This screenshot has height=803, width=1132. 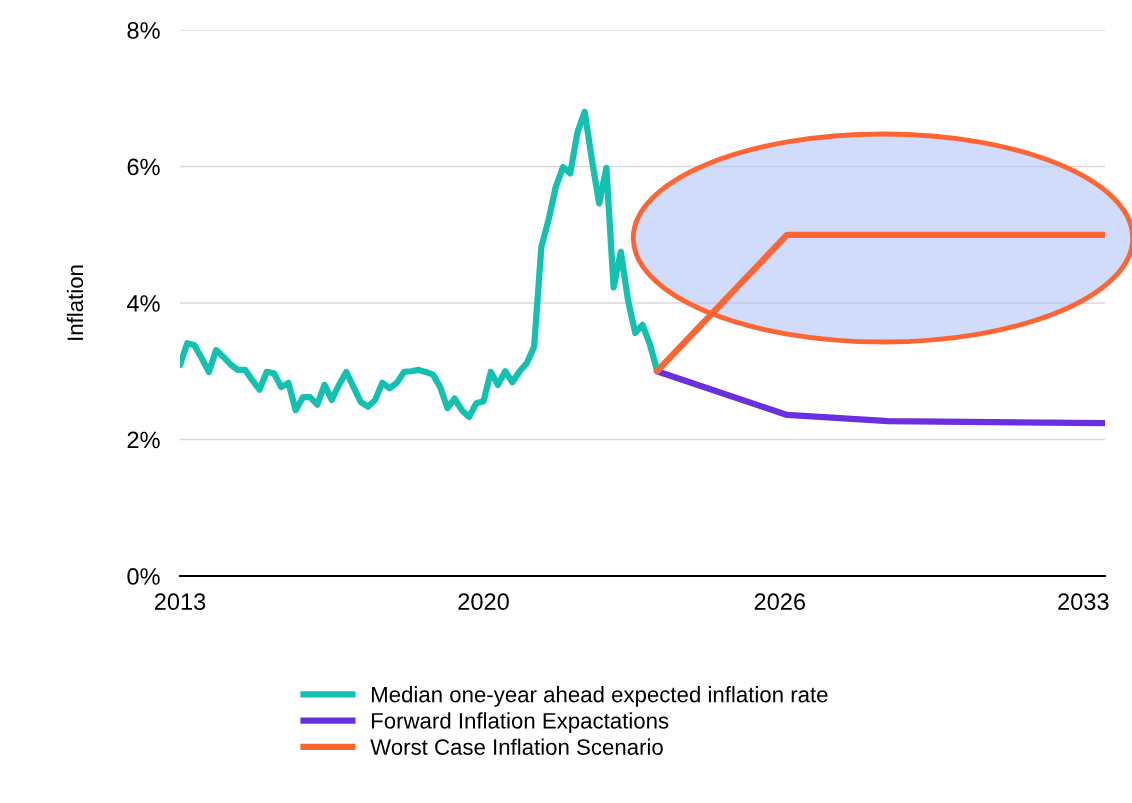 I want to click on y-tick-label: 2%, so click(x=143, y=440).